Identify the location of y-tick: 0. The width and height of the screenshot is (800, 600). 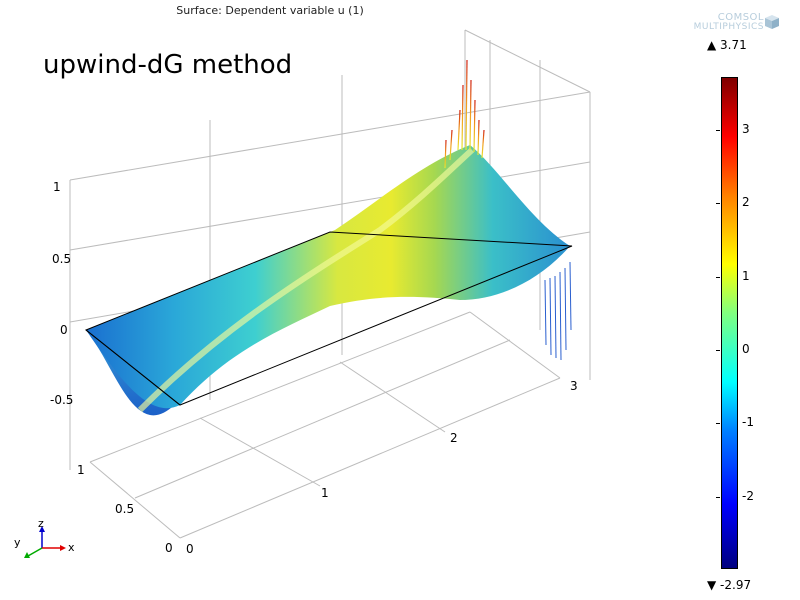
(169, 548).